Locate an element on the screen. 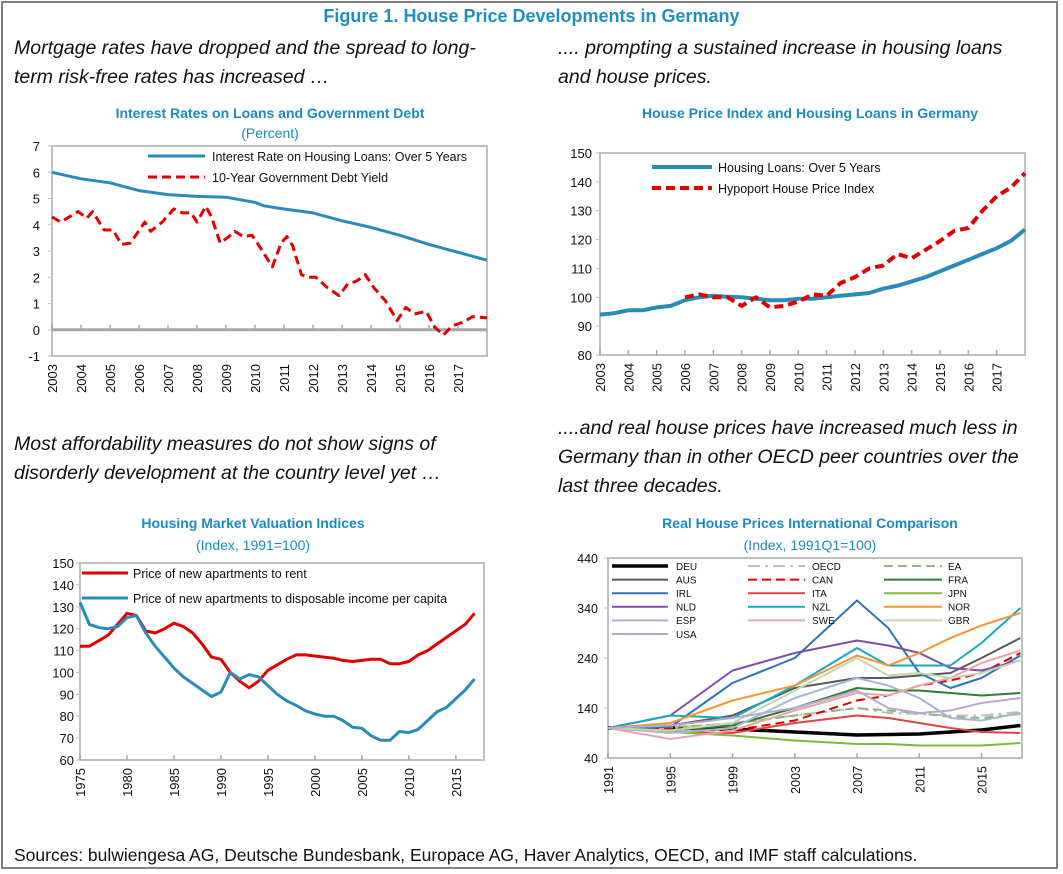  series-line-nor is located at coordinates (814, 670).